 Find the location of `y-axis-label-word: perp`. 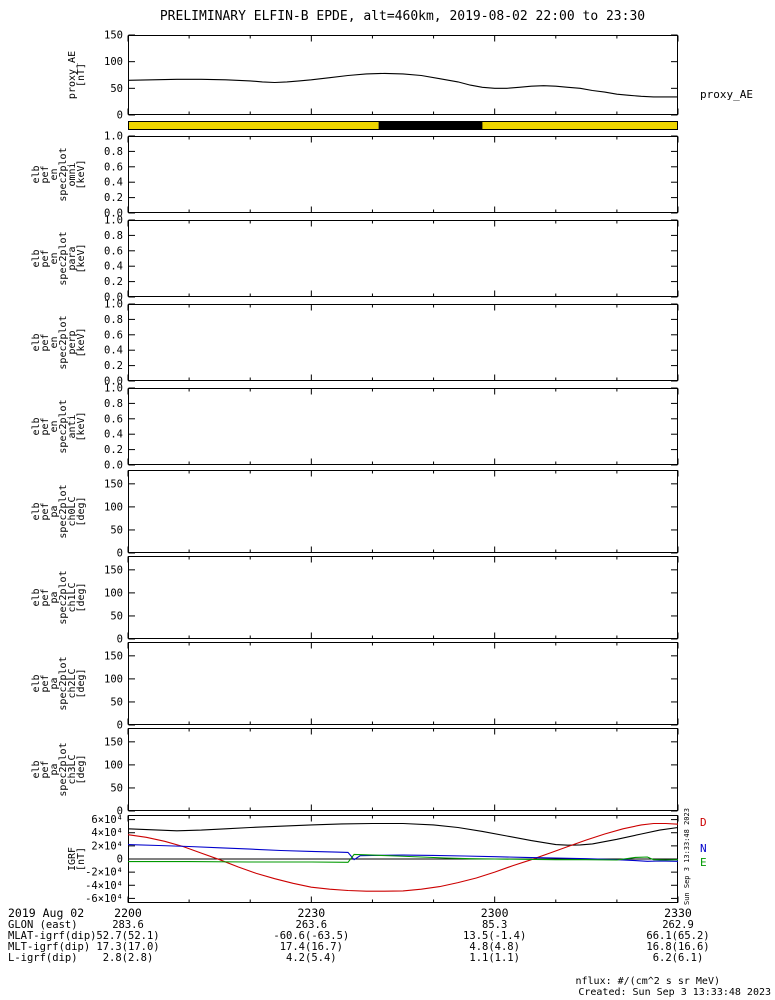

y-axis-label-word: perp is located at coordinates (72, 342).